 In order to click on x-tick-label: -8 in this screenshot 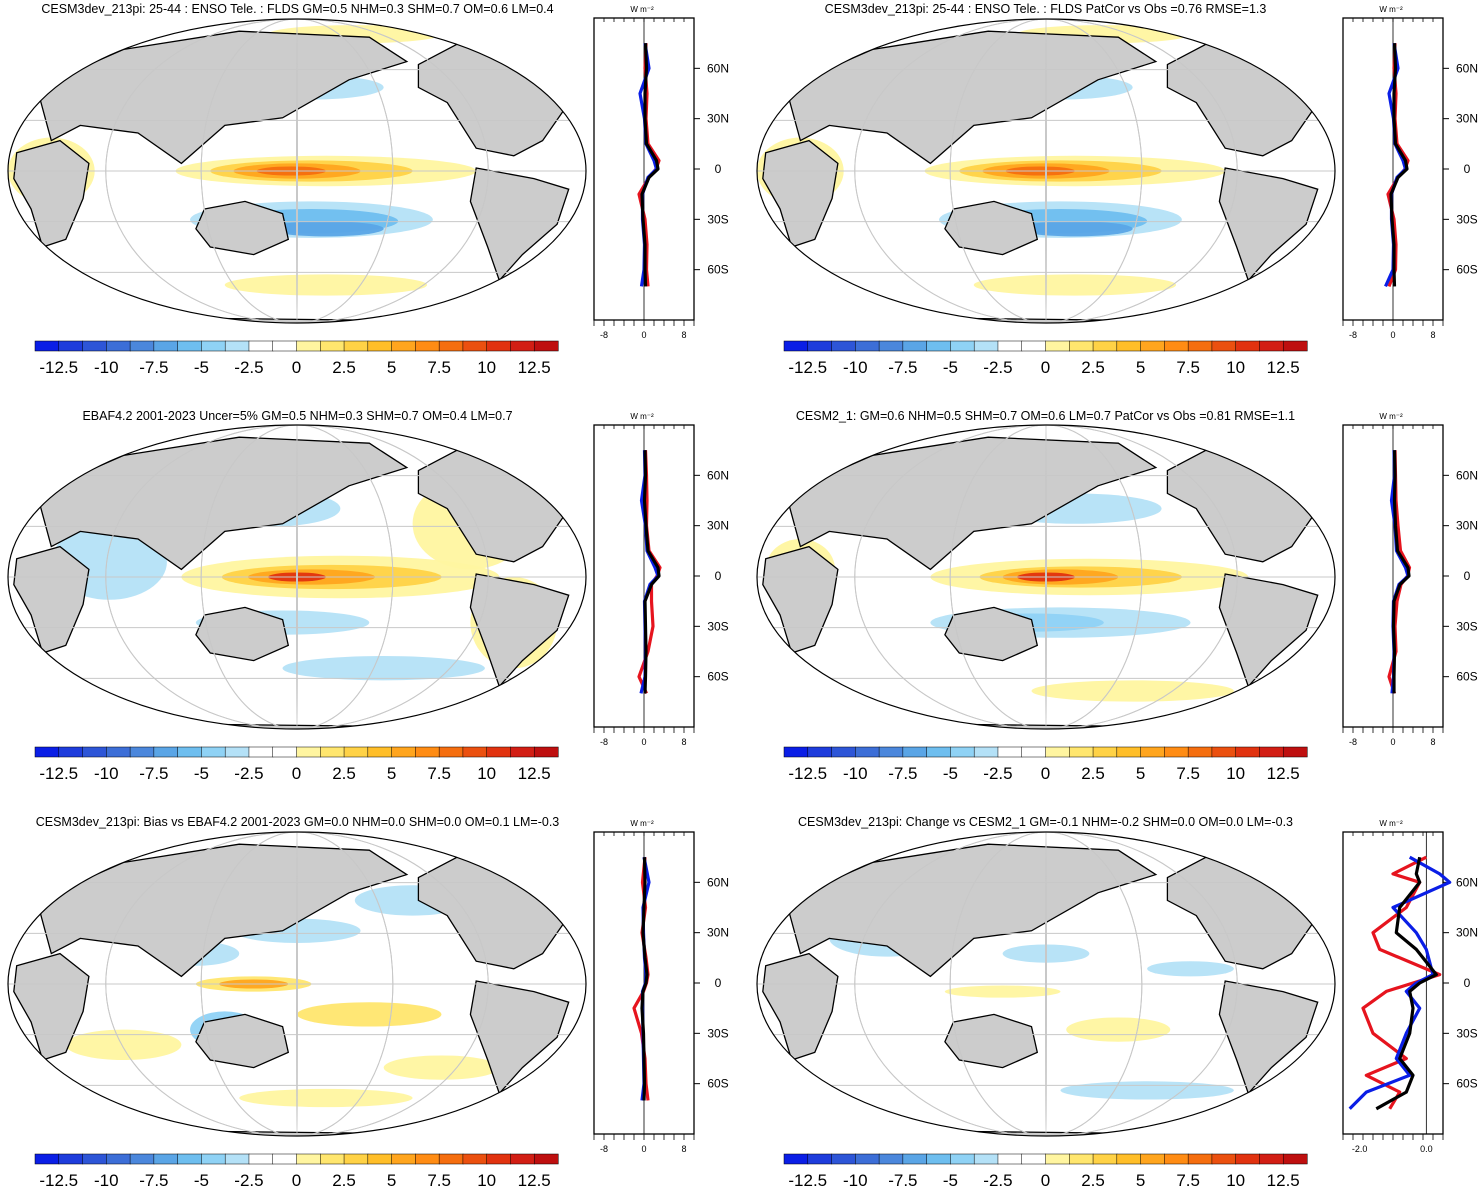, I will do `click(604, 335)`.